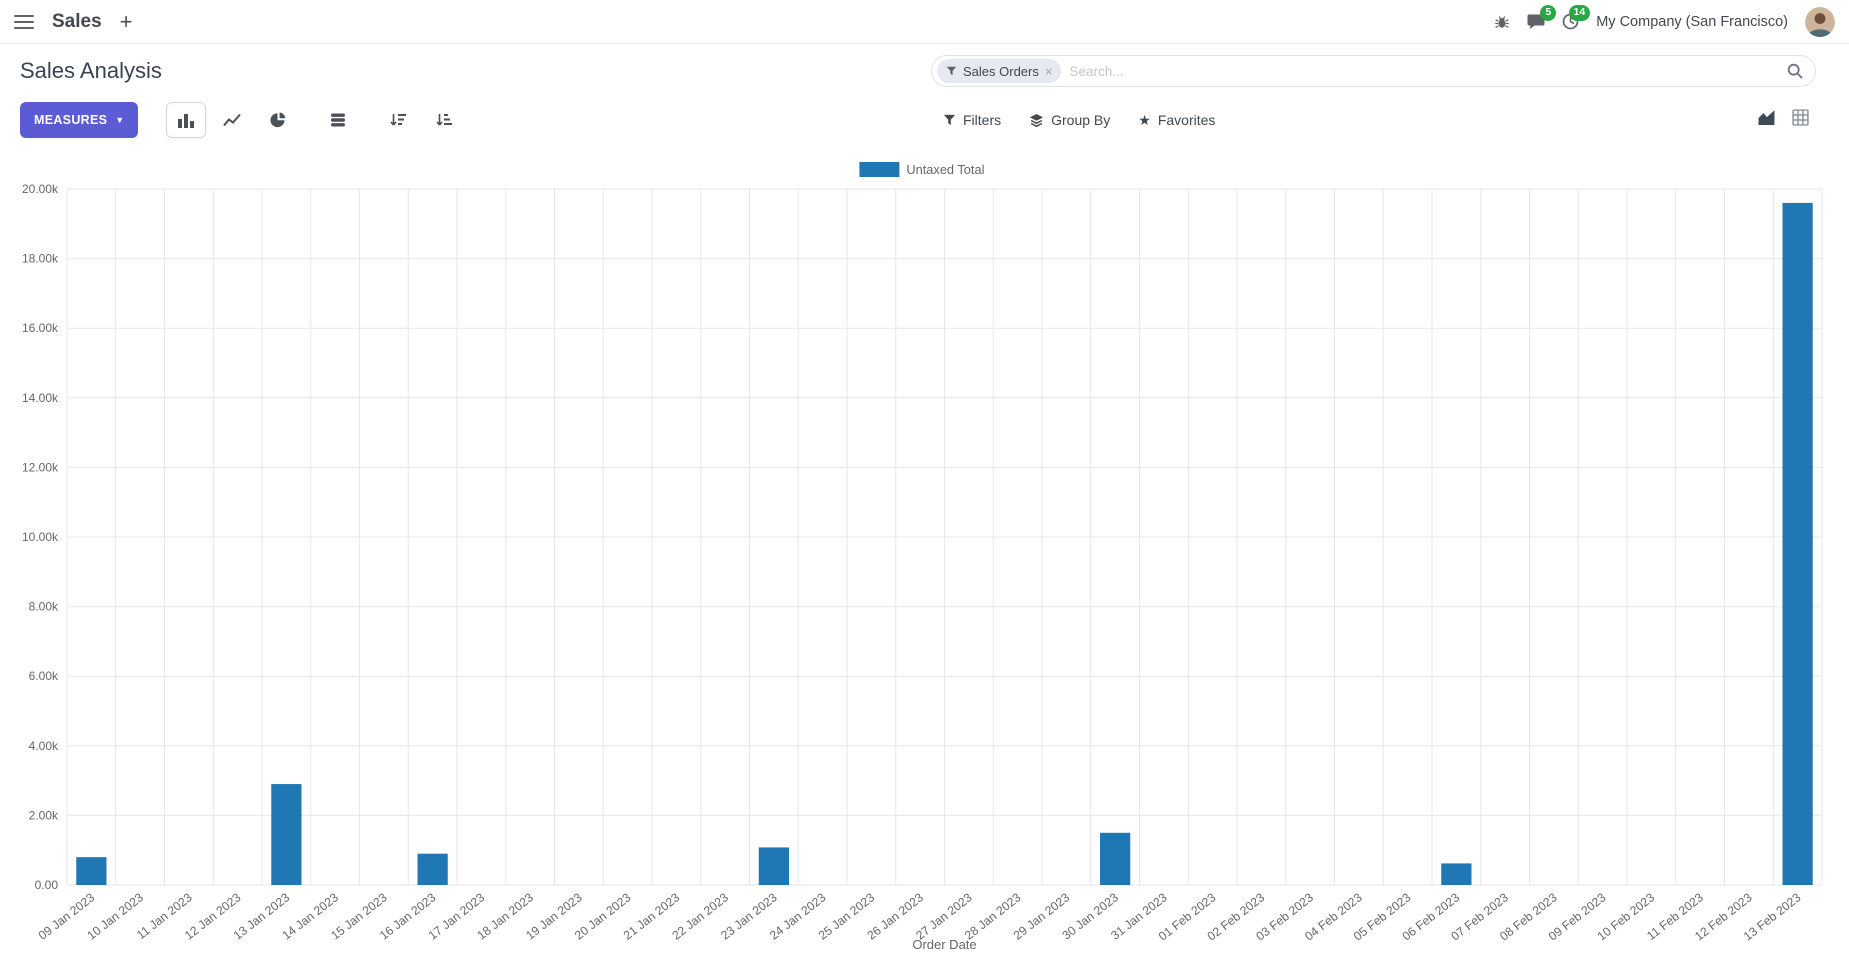  Describe the element at coordinates (1144, 119) in the screenshot. I see `star-icon: ★` at that location.